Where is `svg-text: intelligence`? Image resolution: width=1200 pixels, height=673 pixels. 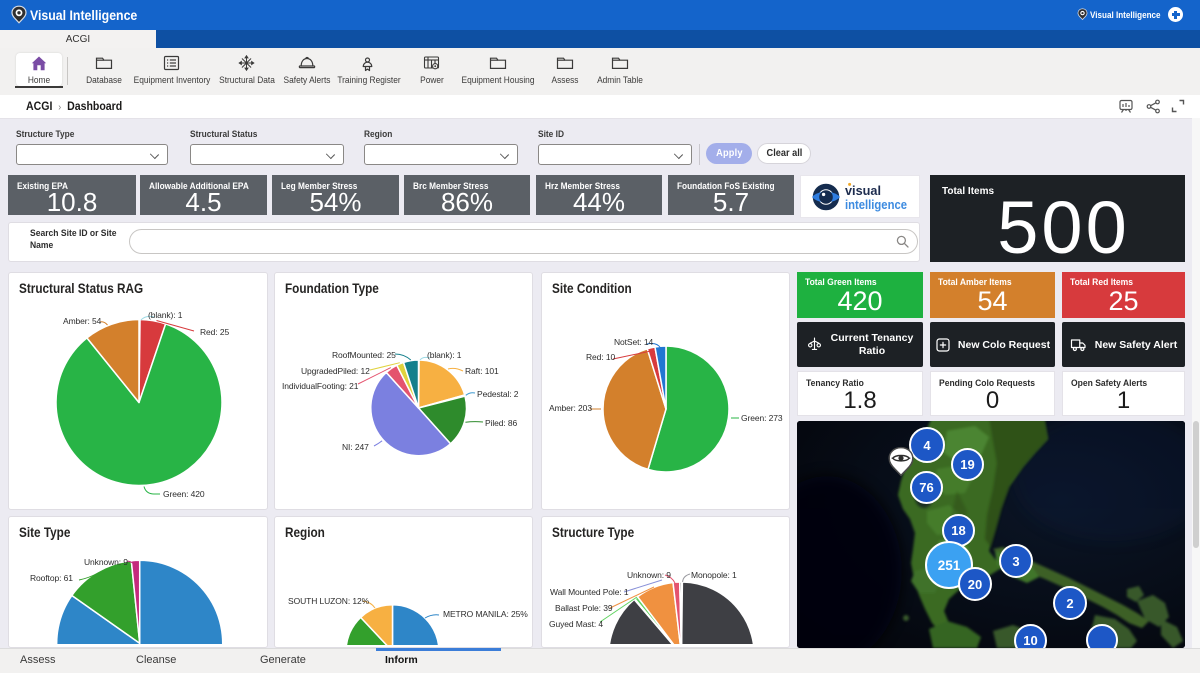
svg-text: intelligence is located at coordinates (876, 204).